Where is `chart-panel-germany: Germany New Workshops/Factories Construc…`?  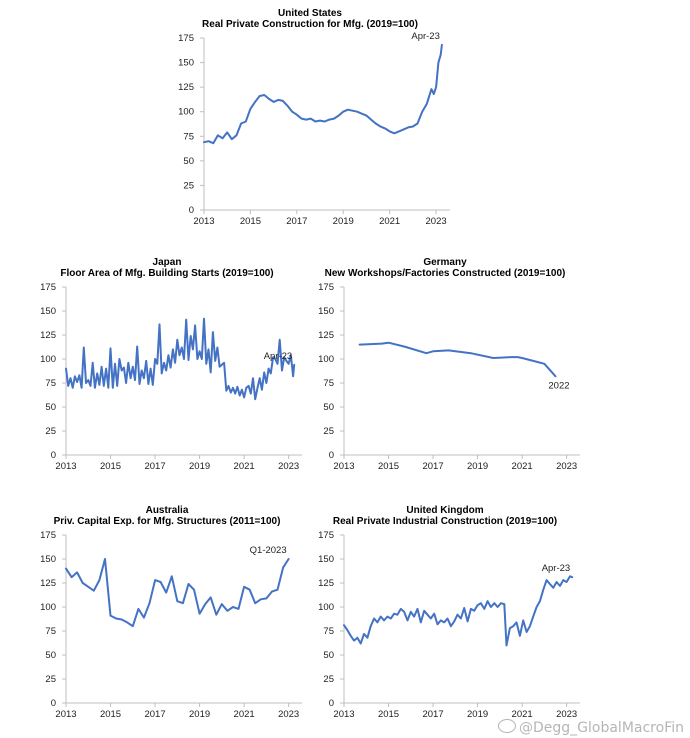
chart-panel-germany: Germany New Workshops/Factories Construc… is located at coordinates (445, 366).